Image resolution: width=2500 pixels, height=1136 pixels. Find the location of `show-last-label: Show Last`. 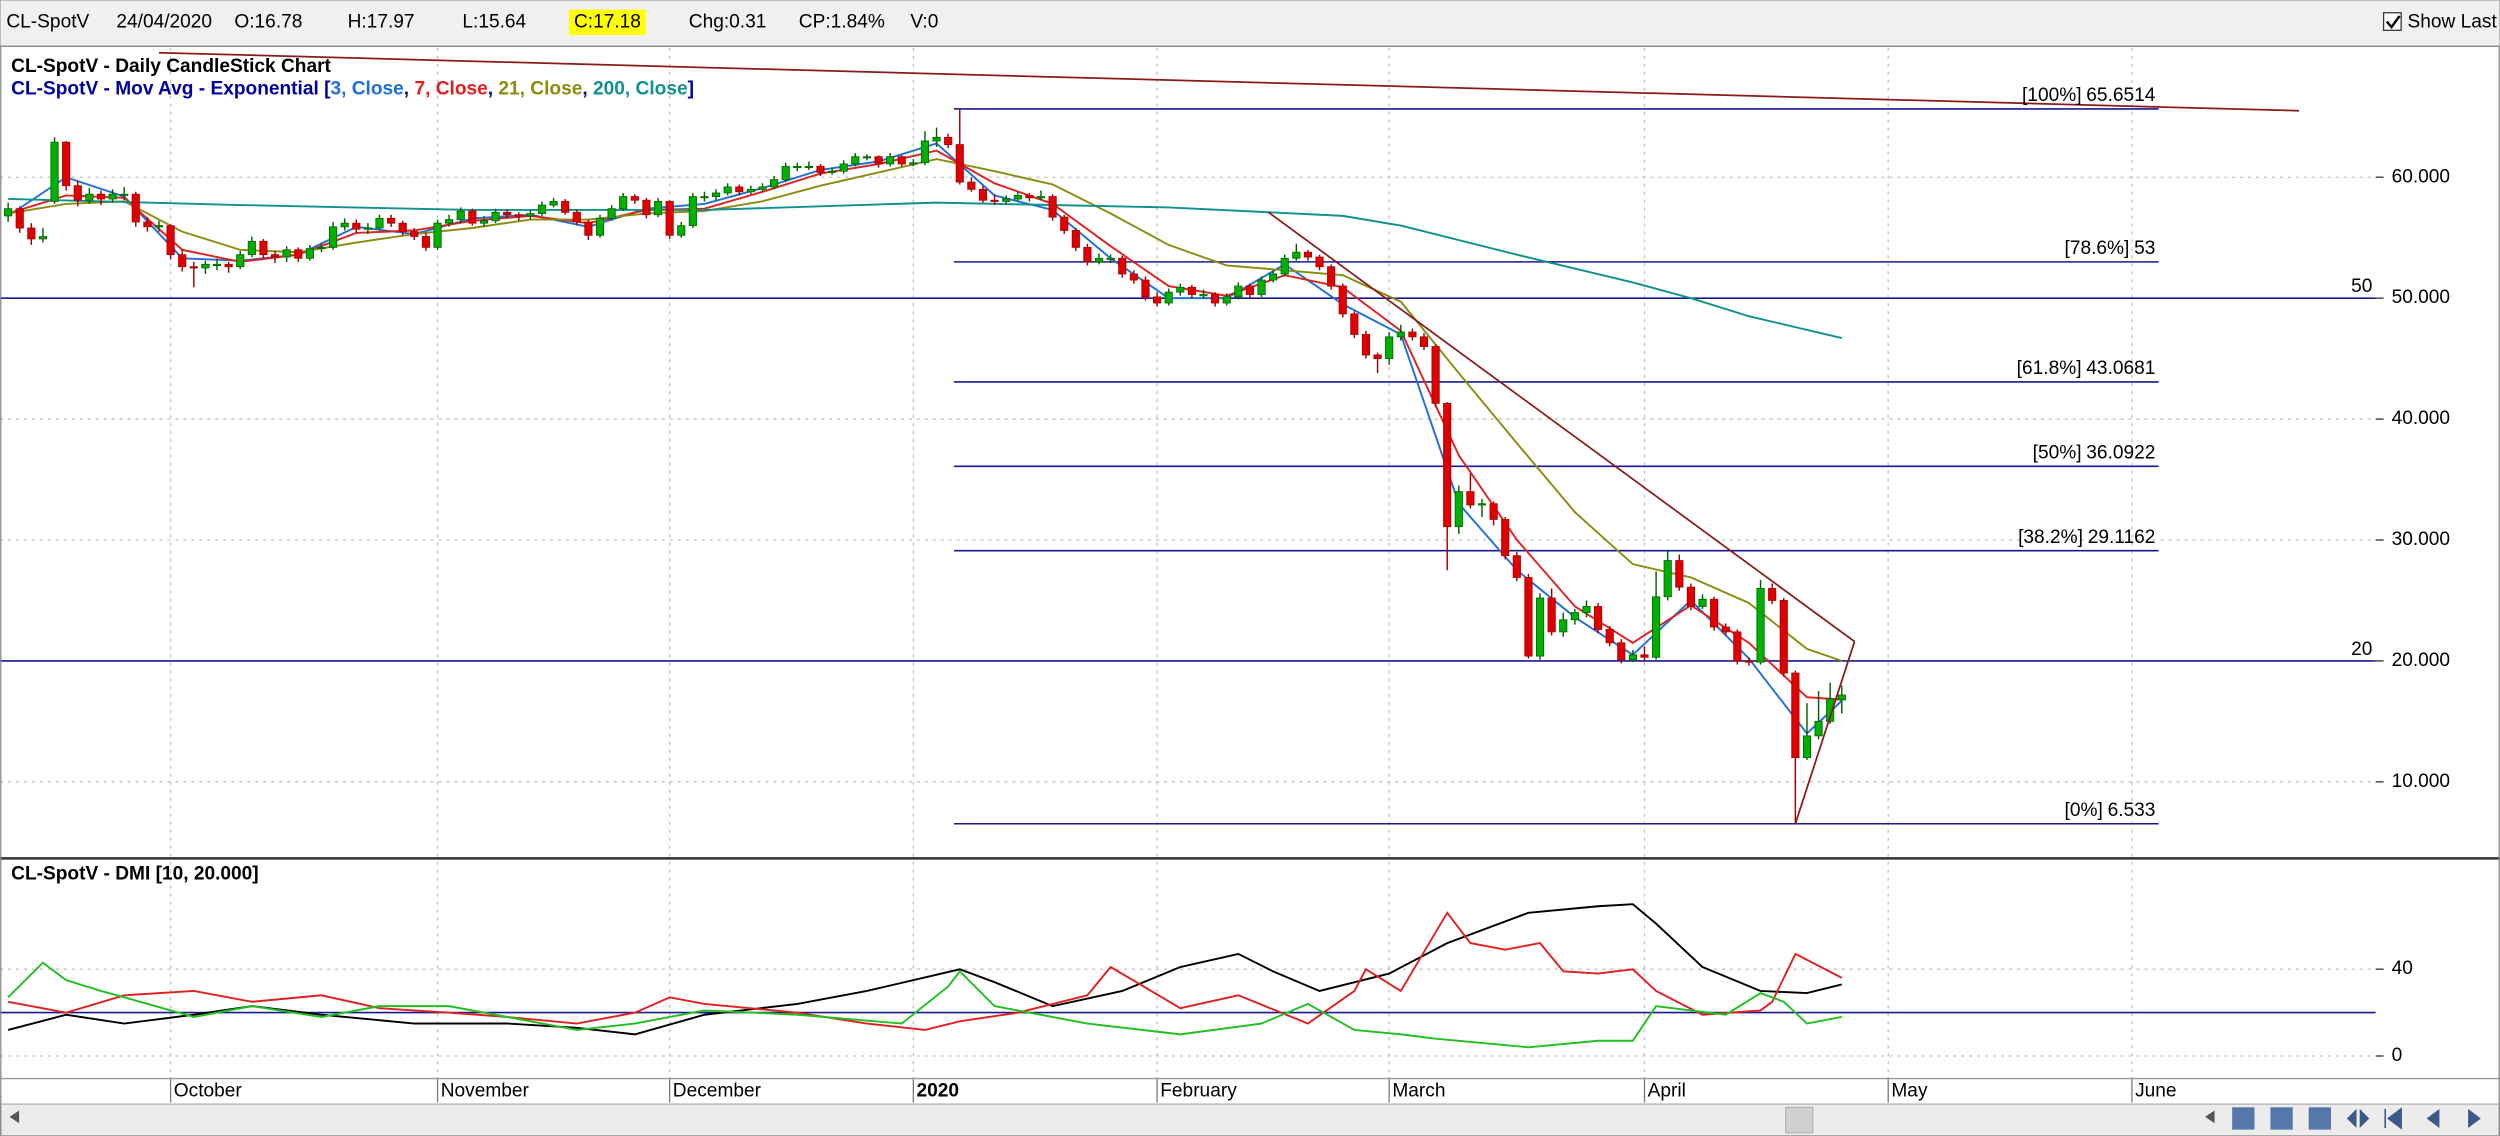

show-last-label: Show Last is located at coordinates (2453, 21).